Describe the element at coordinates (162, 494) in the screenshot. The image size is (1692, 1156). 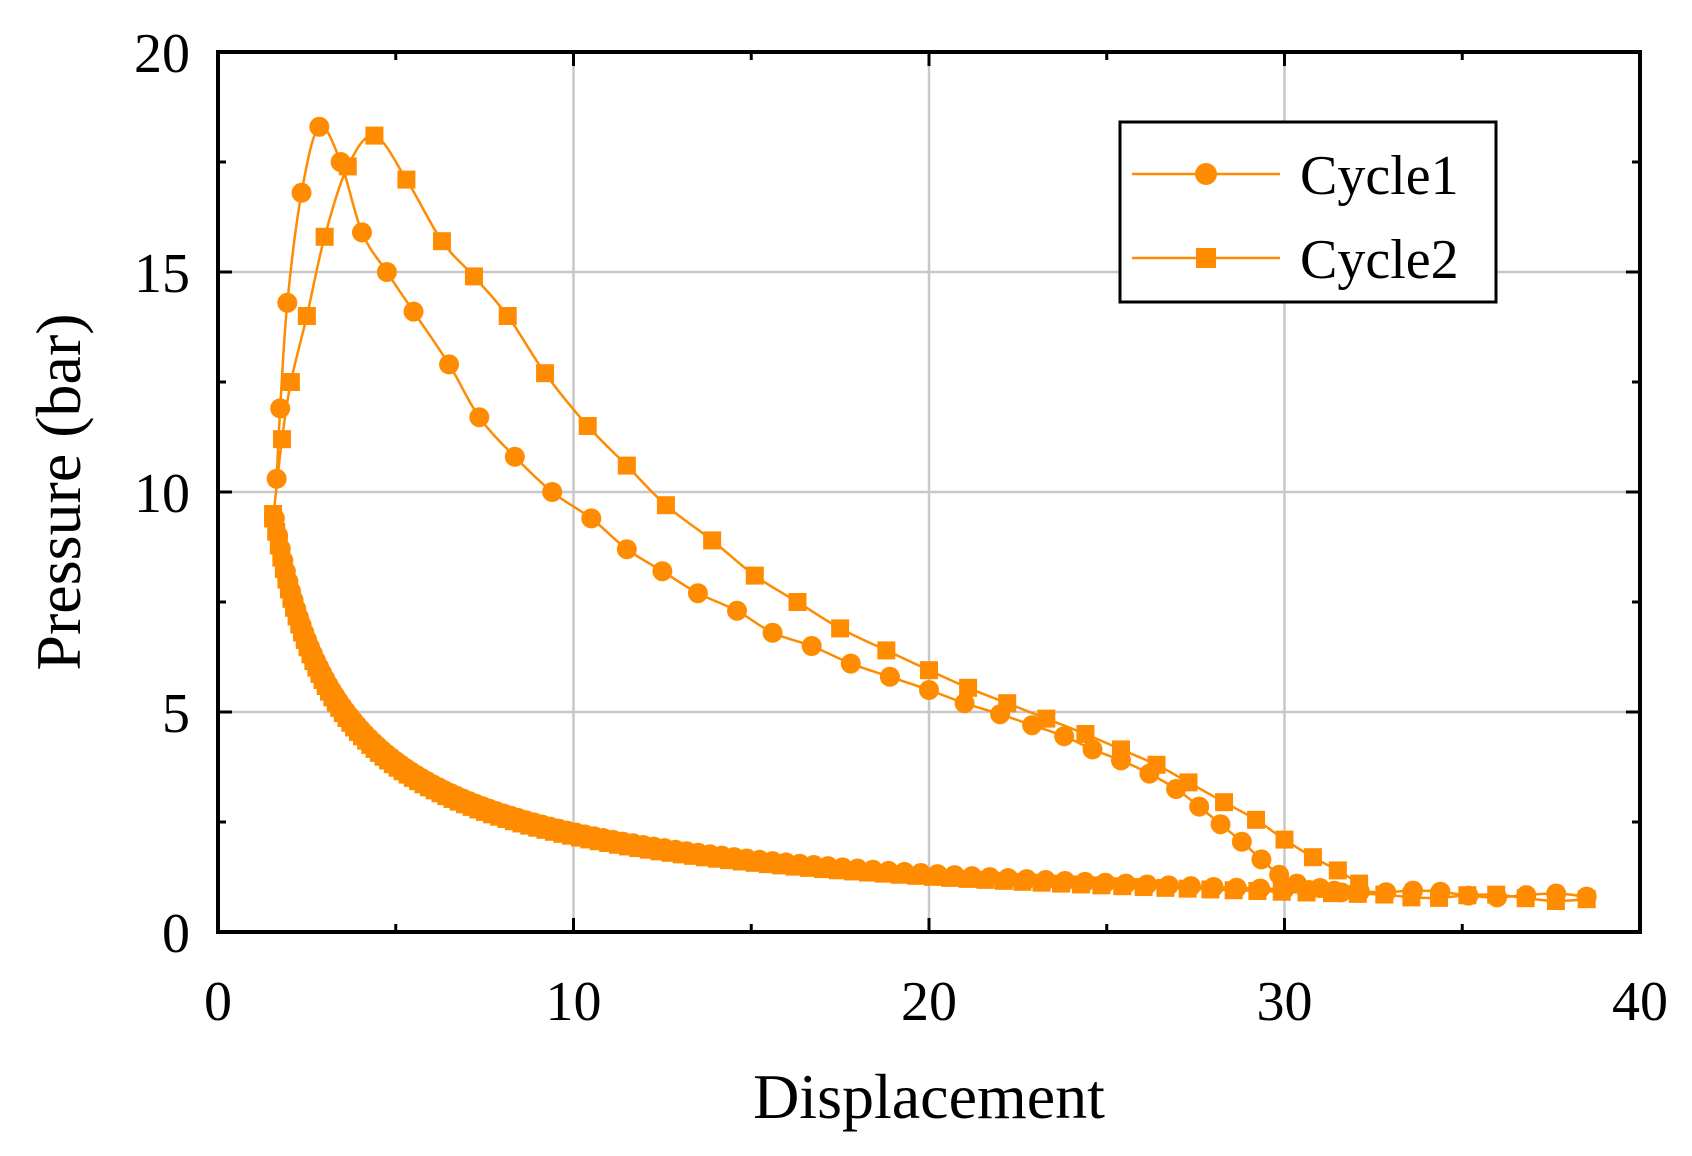
I see `y-tick-label: 10` at that location.